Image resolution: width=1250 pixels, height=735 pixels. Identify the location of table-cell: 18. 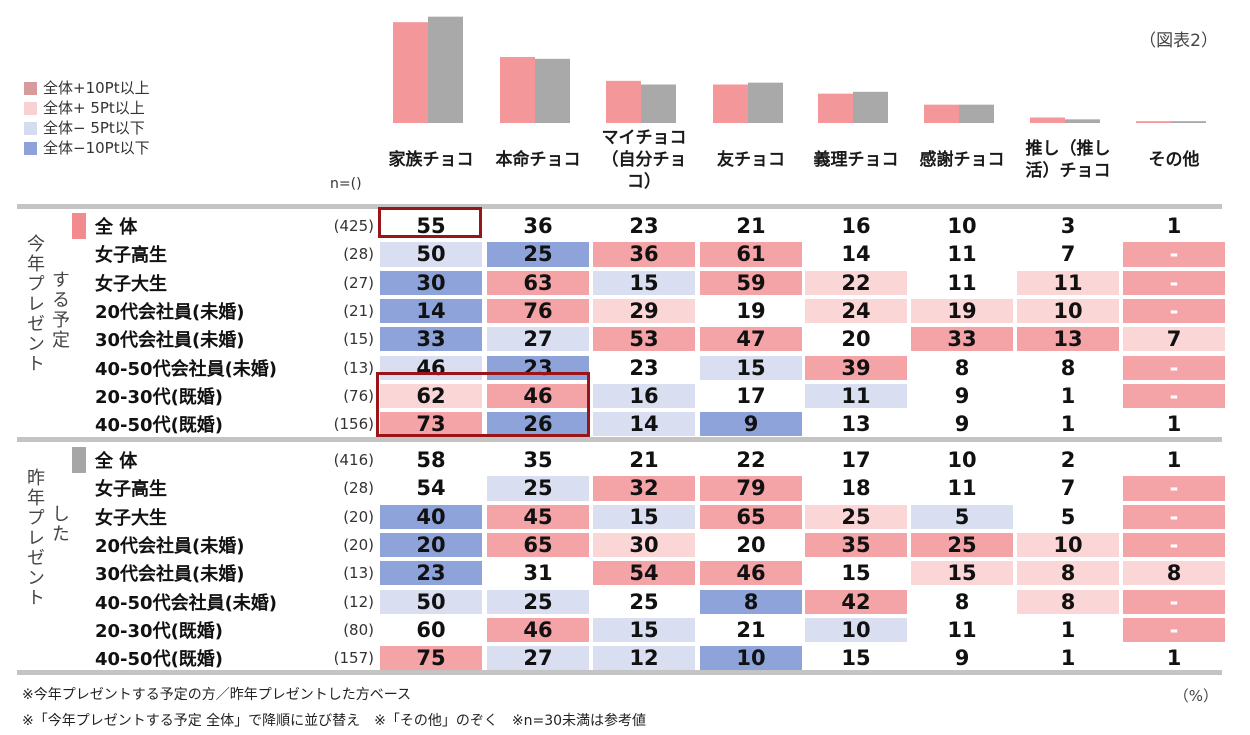
(856, 488).